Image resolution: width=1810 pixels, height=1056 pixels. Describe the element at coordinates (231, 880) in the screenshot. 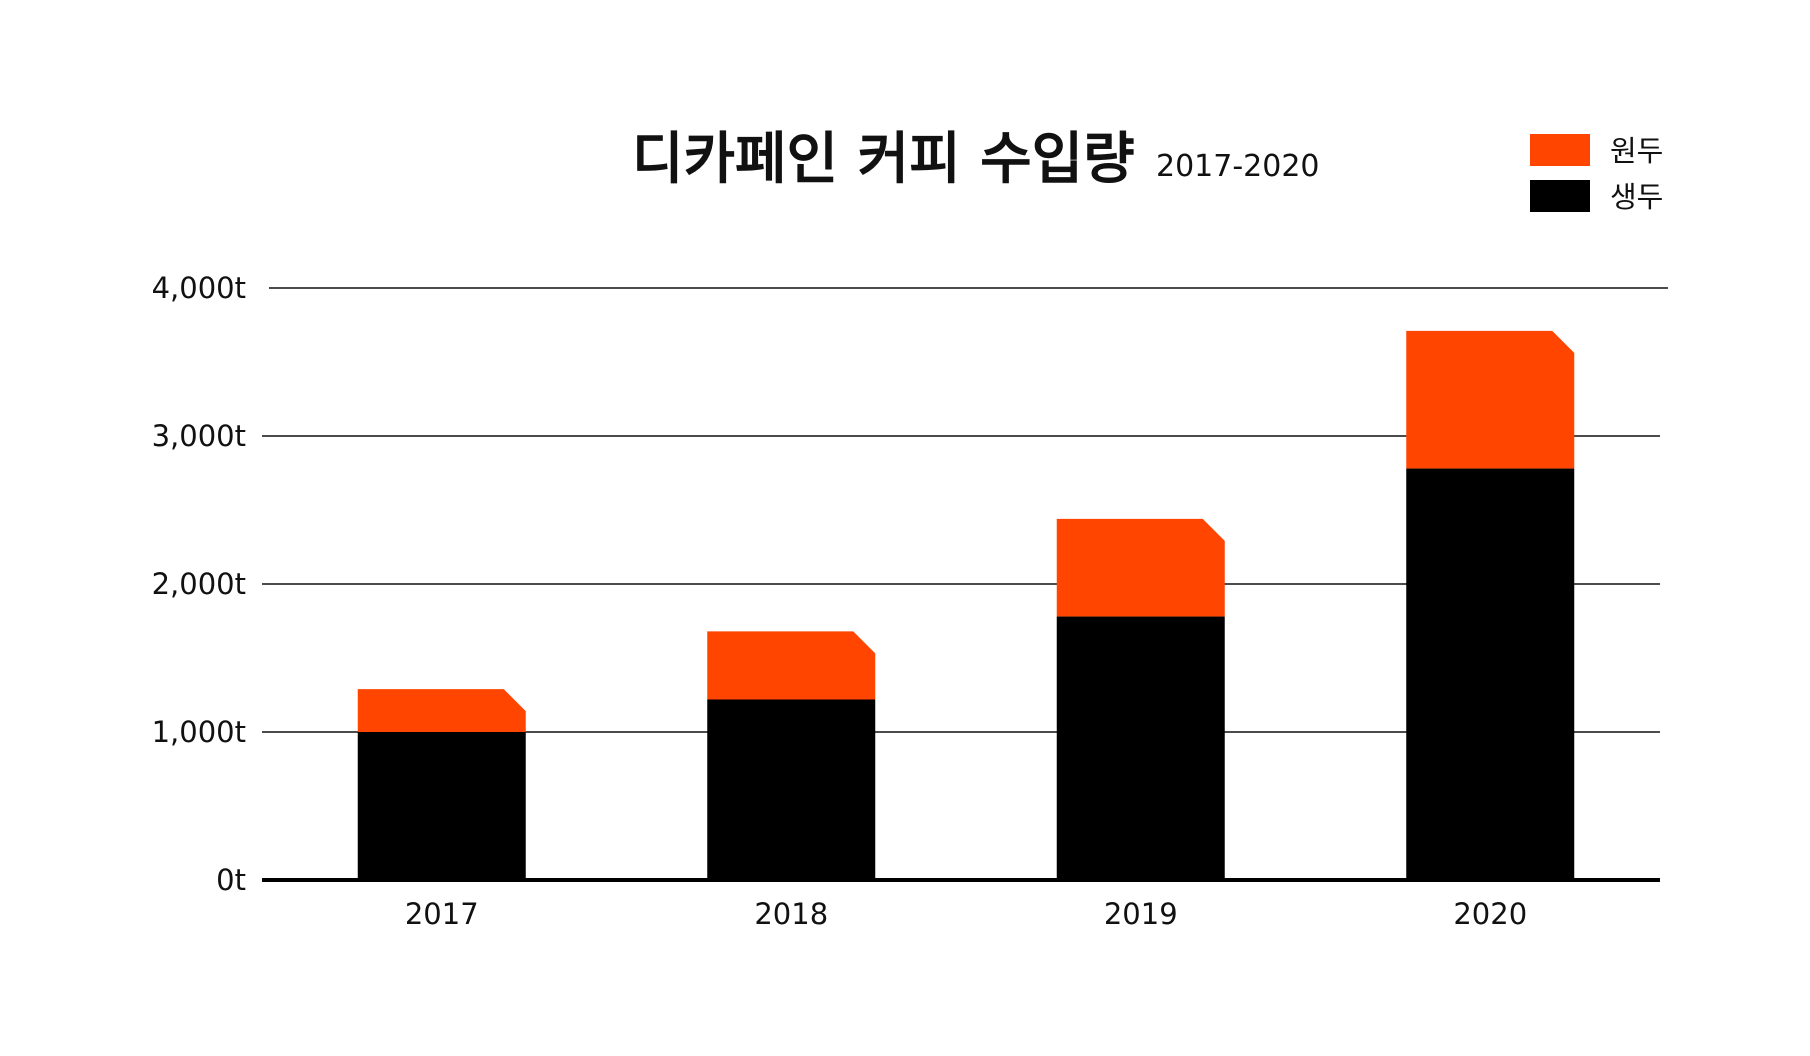

I see `y-tick-label: 0t` at that location.